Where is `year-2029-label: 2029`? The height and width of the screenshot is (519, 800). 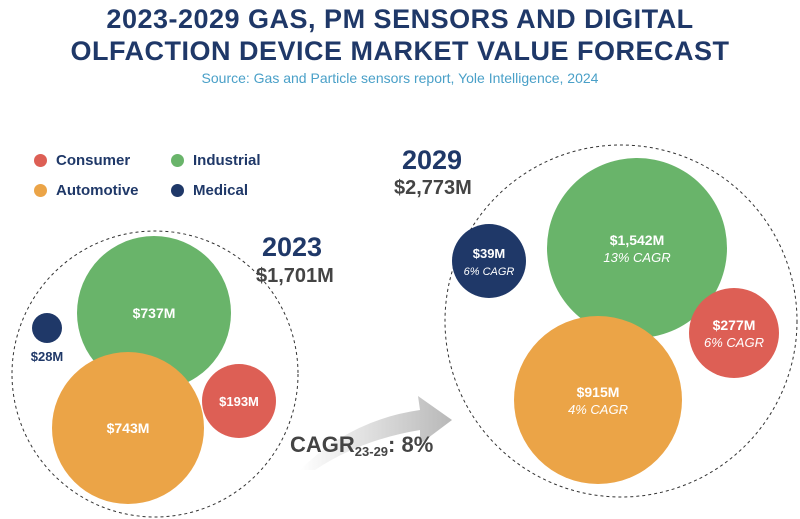 year-2029-label: 2029 is located at coordinates (432, 160).